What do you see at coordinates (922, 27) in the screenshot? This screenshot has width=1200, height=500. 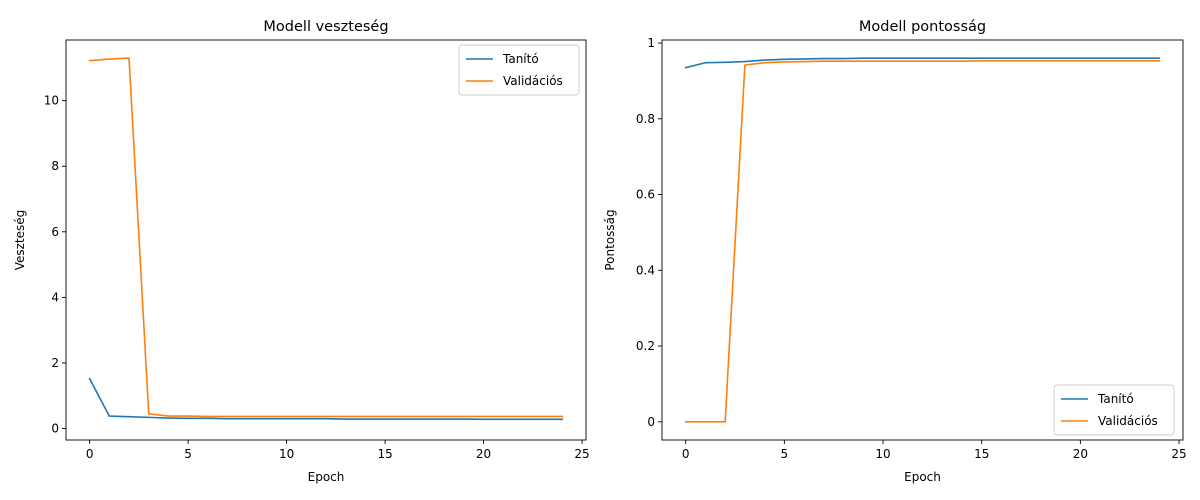 I see `chart-title: Modell pontosság` at bounding box center [922, 27].